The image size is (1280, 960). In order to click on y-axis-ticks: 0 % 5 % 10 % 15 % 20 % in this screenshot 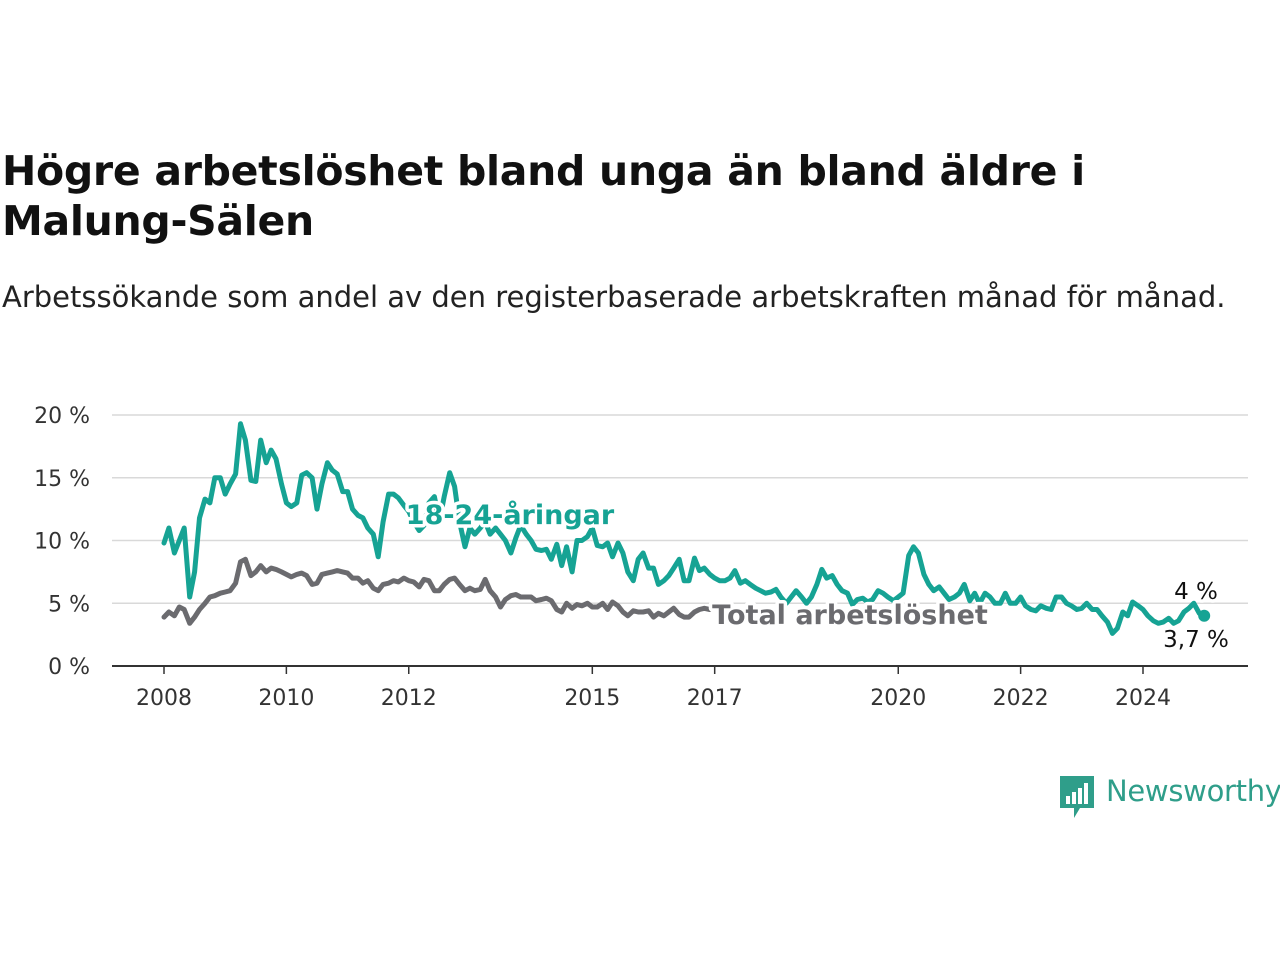, I will do `click(62, 542)`.